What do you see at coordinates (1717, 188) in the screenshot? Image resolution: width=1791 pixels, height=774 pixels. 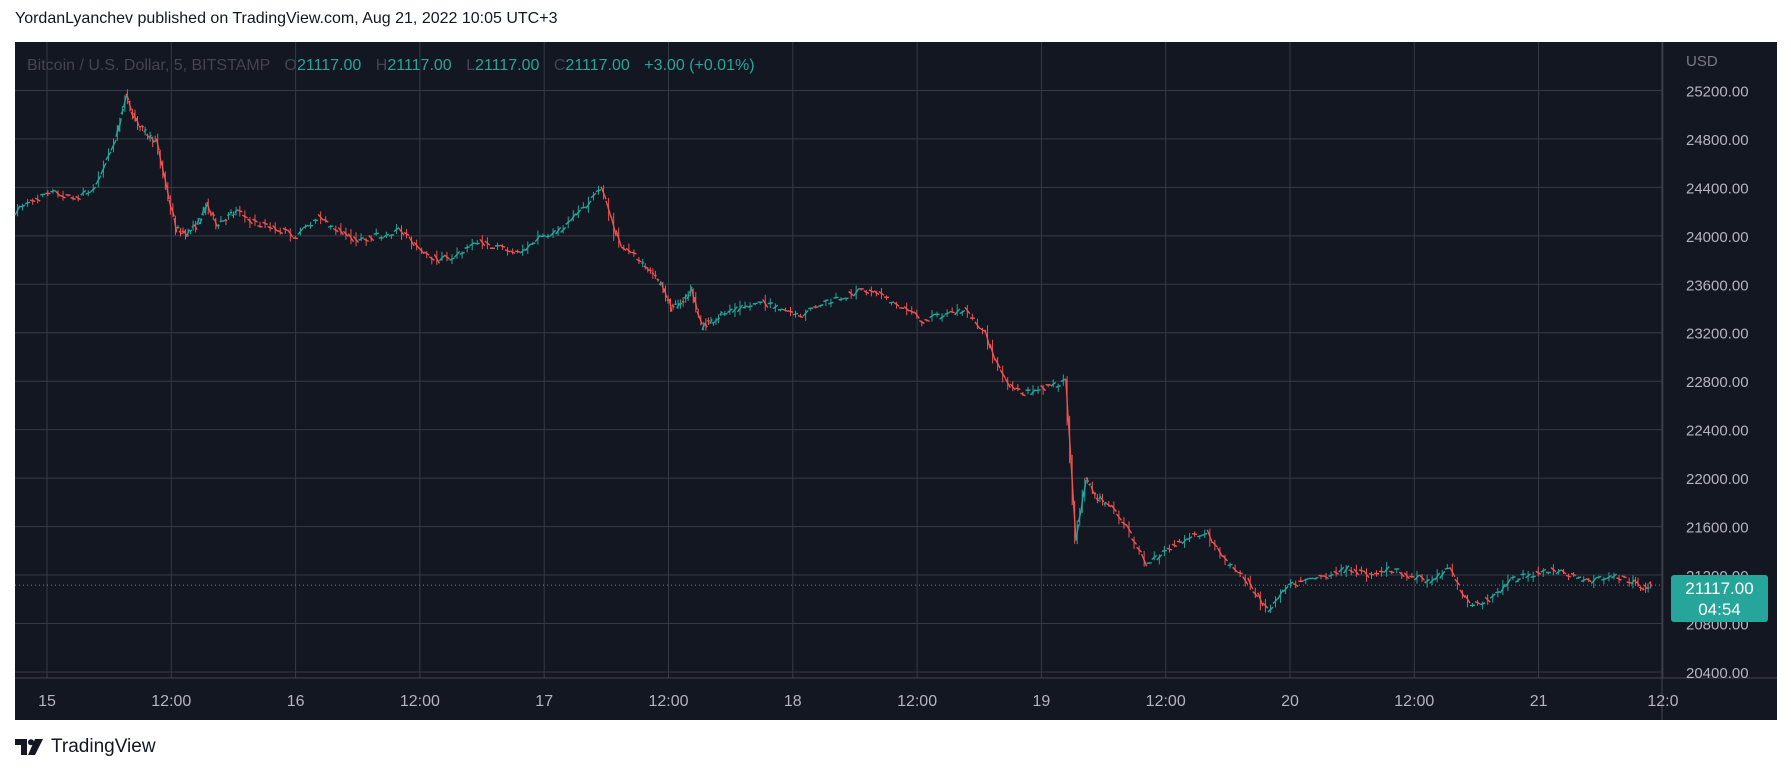 I see `price-tick-label: 24400.00` at bounding box center [1717, 188].